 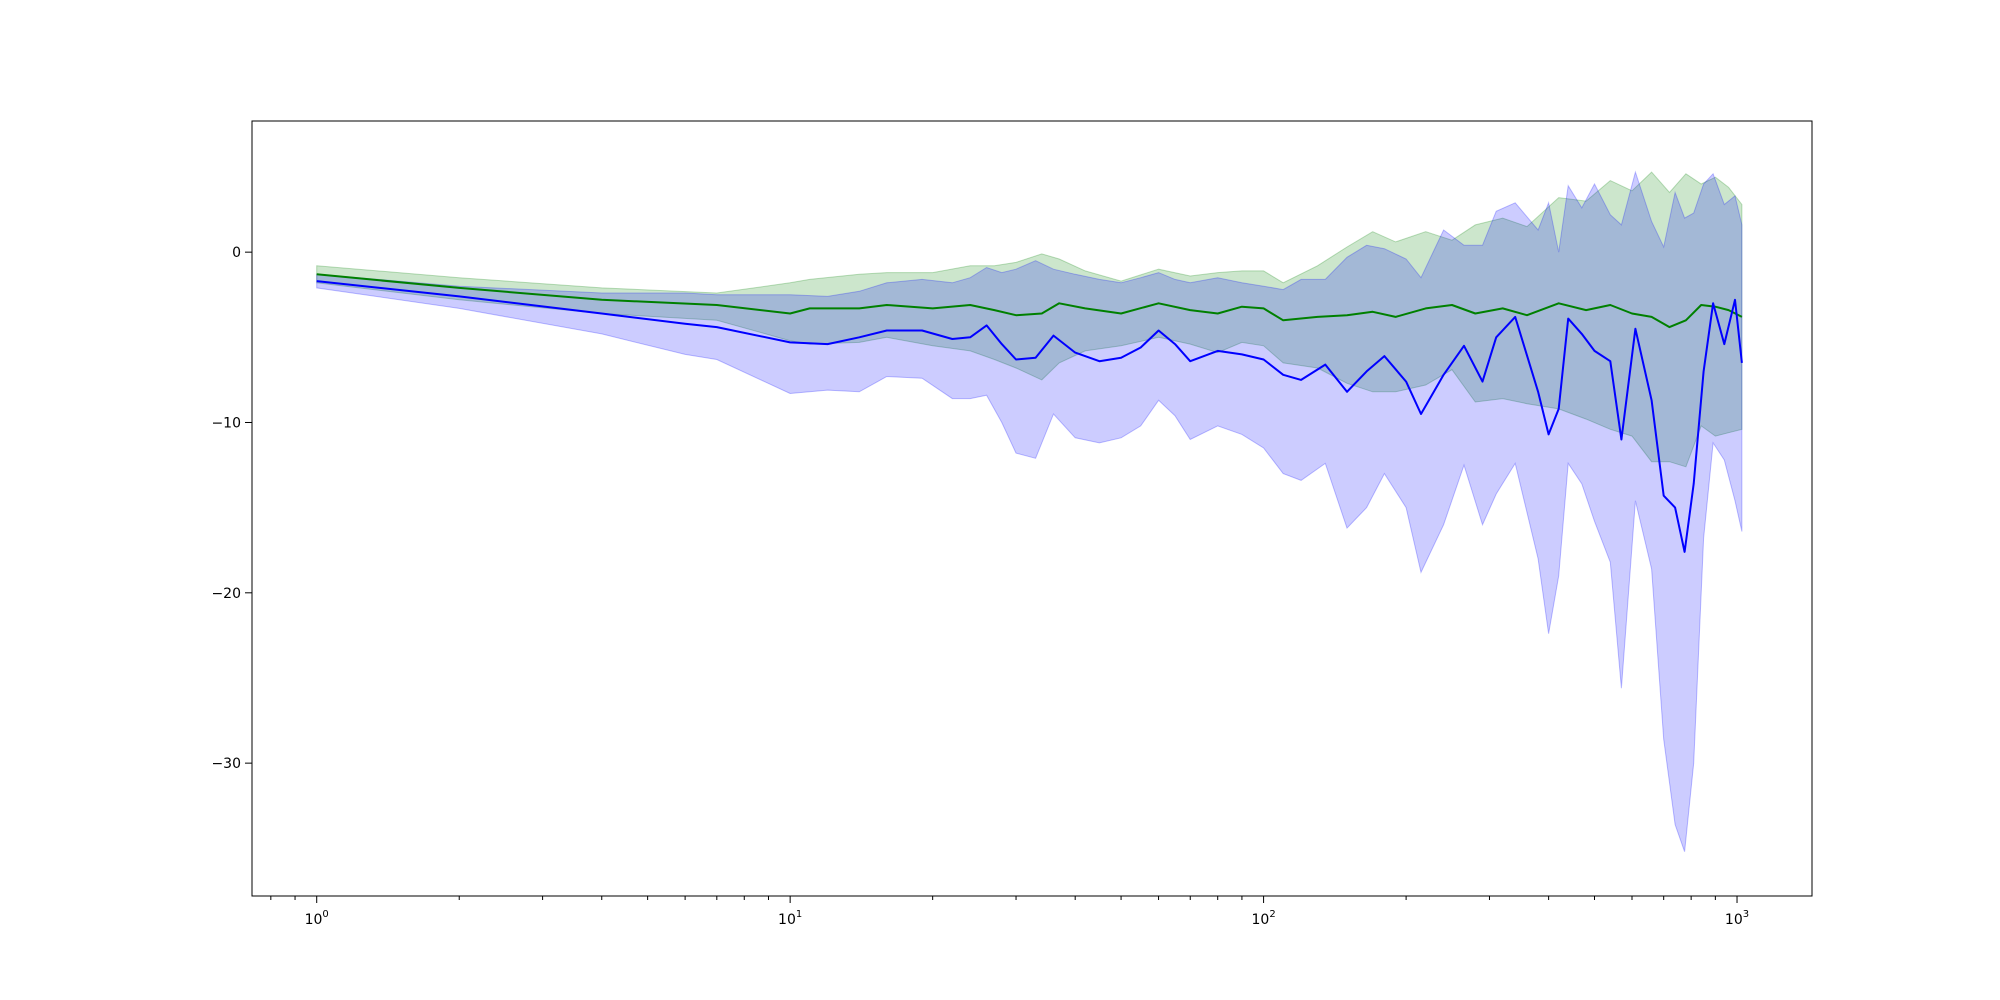 What do you see at coordinates (1737, 918) in the screenshot?
I see `x-tick-label: 10³` at bounding box center [1737, 918].